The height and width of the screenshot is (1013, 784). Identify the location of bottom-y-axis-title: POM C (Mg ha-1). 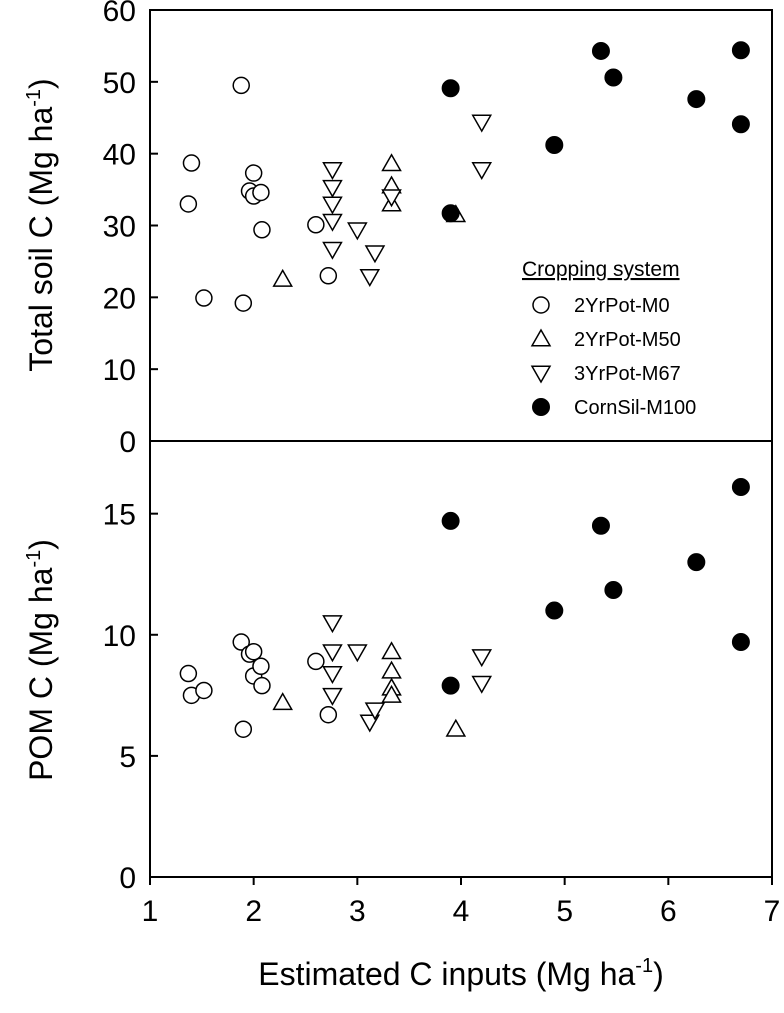
(41, 660).